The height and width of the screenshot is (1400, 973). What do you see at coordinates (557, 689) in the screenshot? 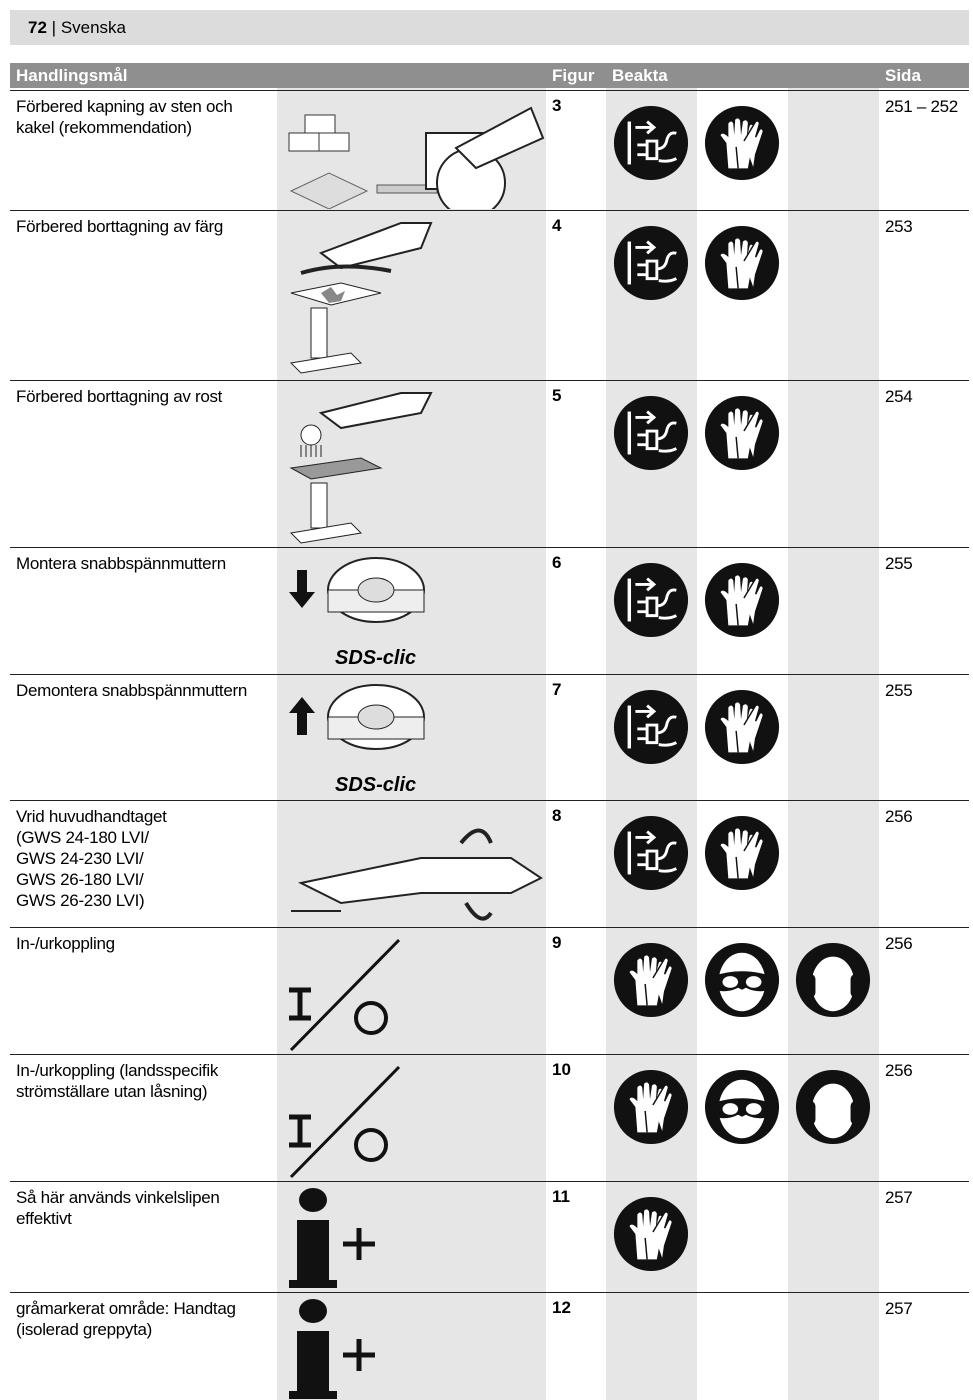
I see `figure-number: 7` at bounding box center [557, 689].